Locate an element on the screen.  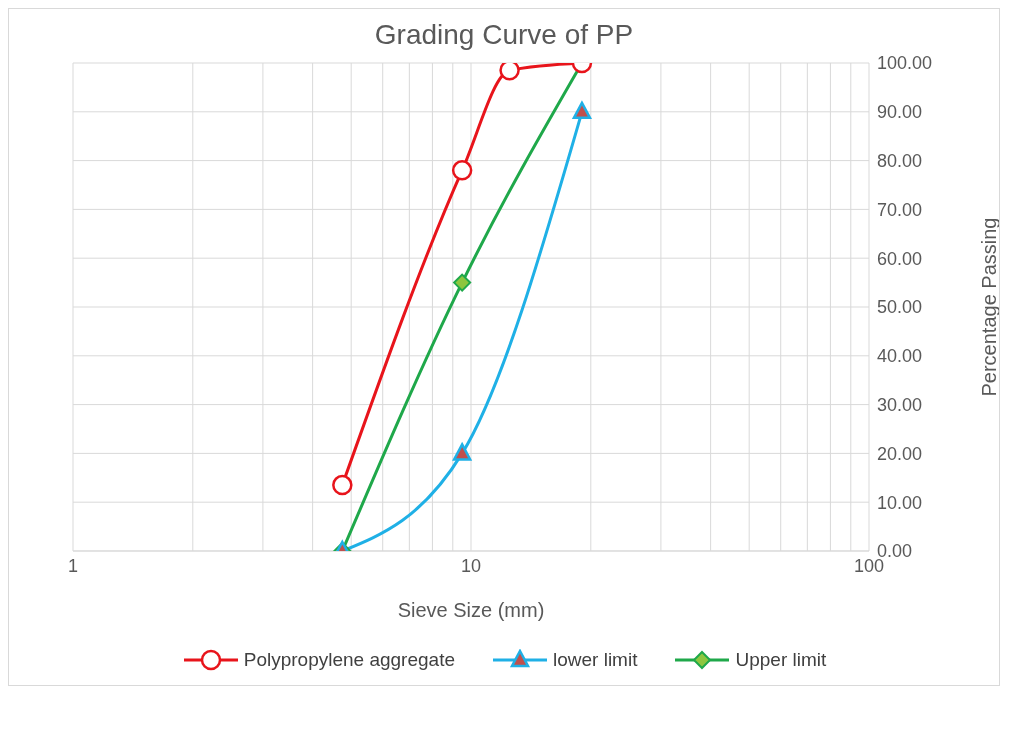
y-tick-label: 40.00 is located at coordinates (900, 356).